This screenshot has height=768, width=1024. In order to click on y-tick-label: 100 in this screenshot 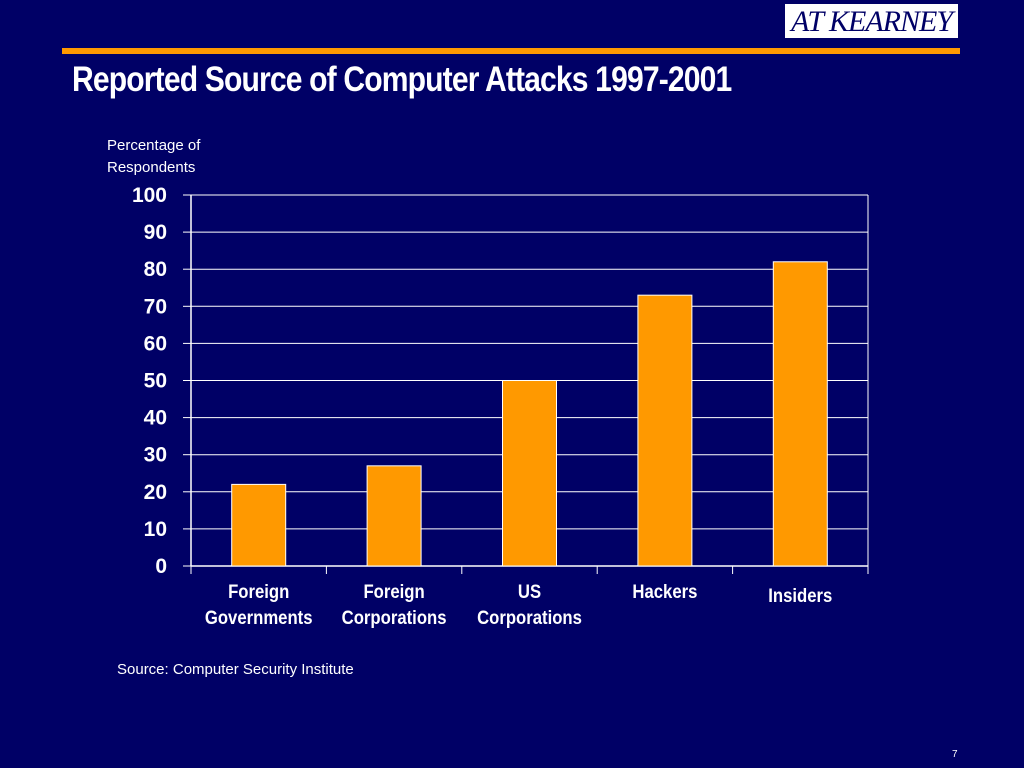, I will do `click(149, 195)`.